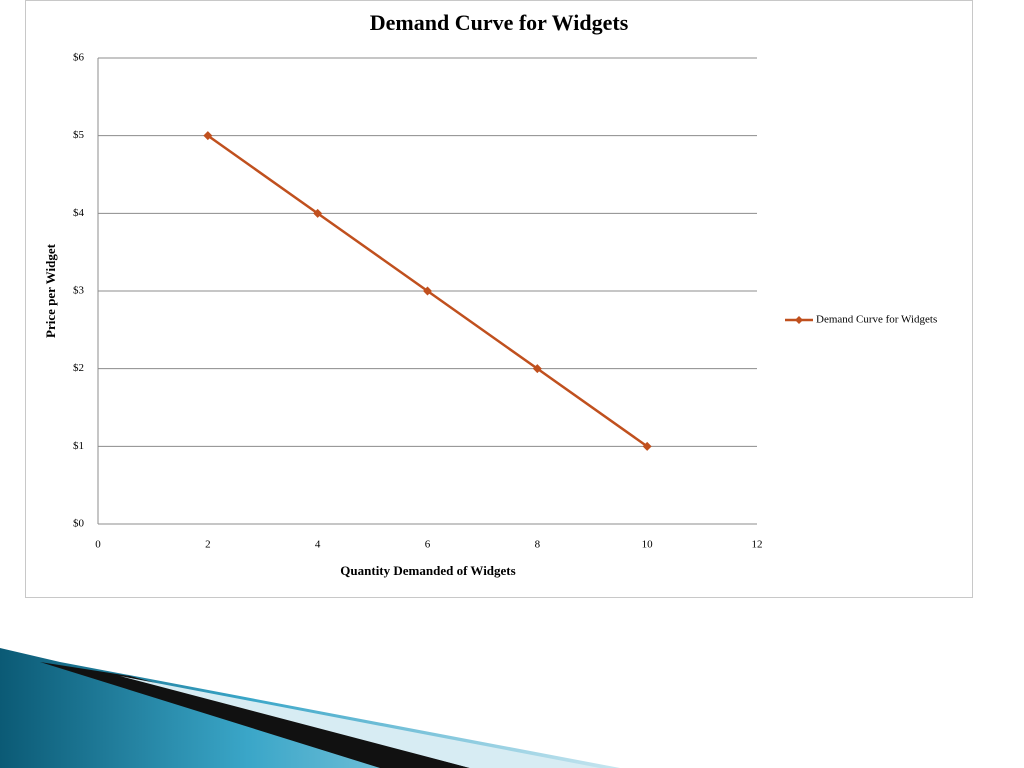 The width and height of the screenshot is (1024, 768). I want to click on x-tick-label: 12, so click(757, 545).